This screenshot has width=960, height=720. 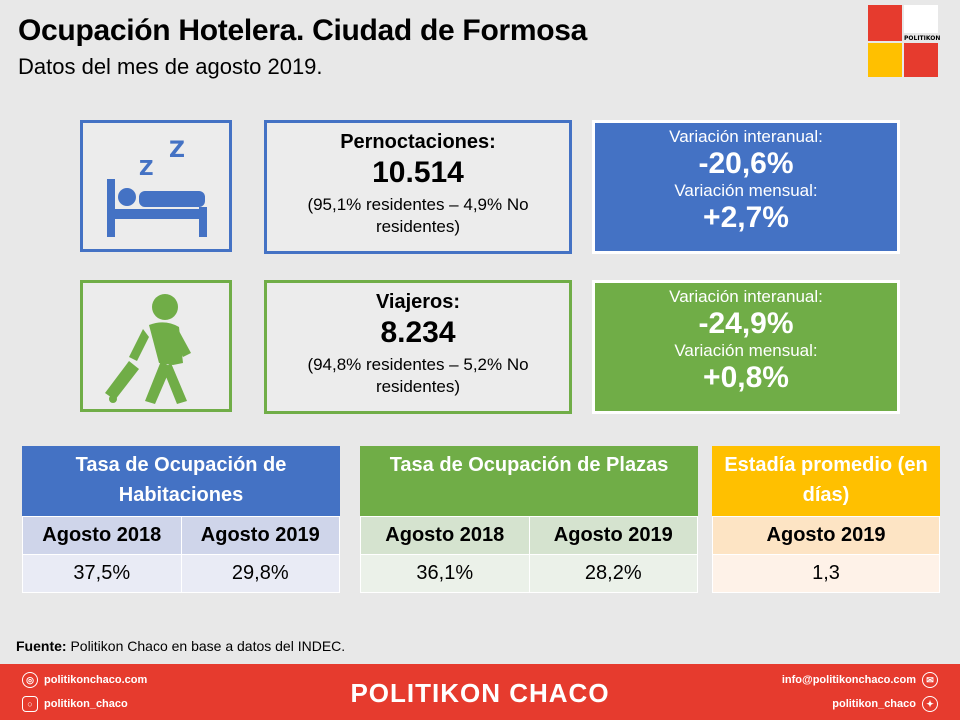 I want to click on travelers-interannual-value: -24,9%, so click(x=746, y=323).